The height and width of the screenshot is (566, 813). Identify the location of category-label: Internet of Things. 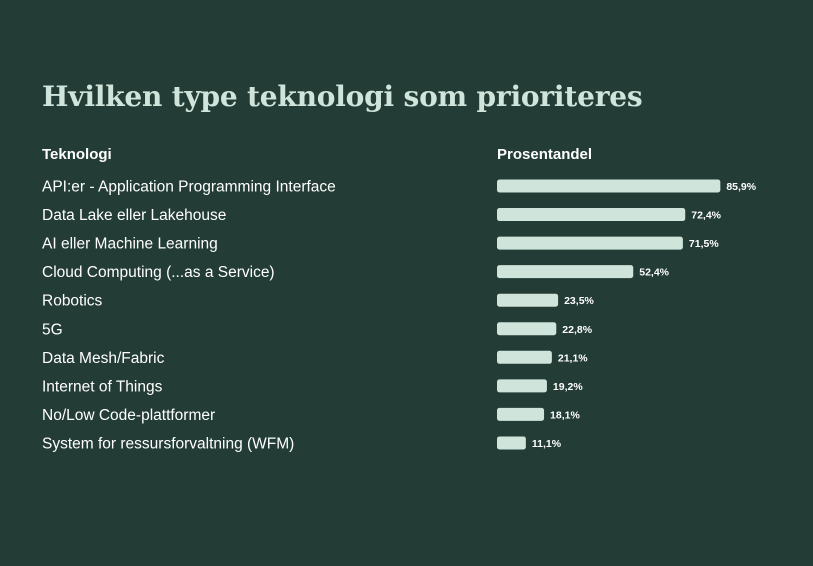
(102, 386).